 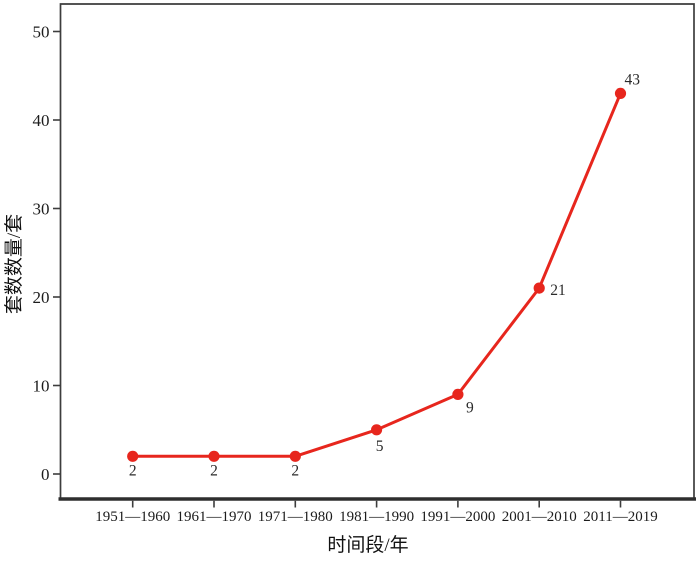 What do you see at coordinates (41, 386) in the screenshot?
I see `y-tick-label: 10` at bounding box center [41, 386].